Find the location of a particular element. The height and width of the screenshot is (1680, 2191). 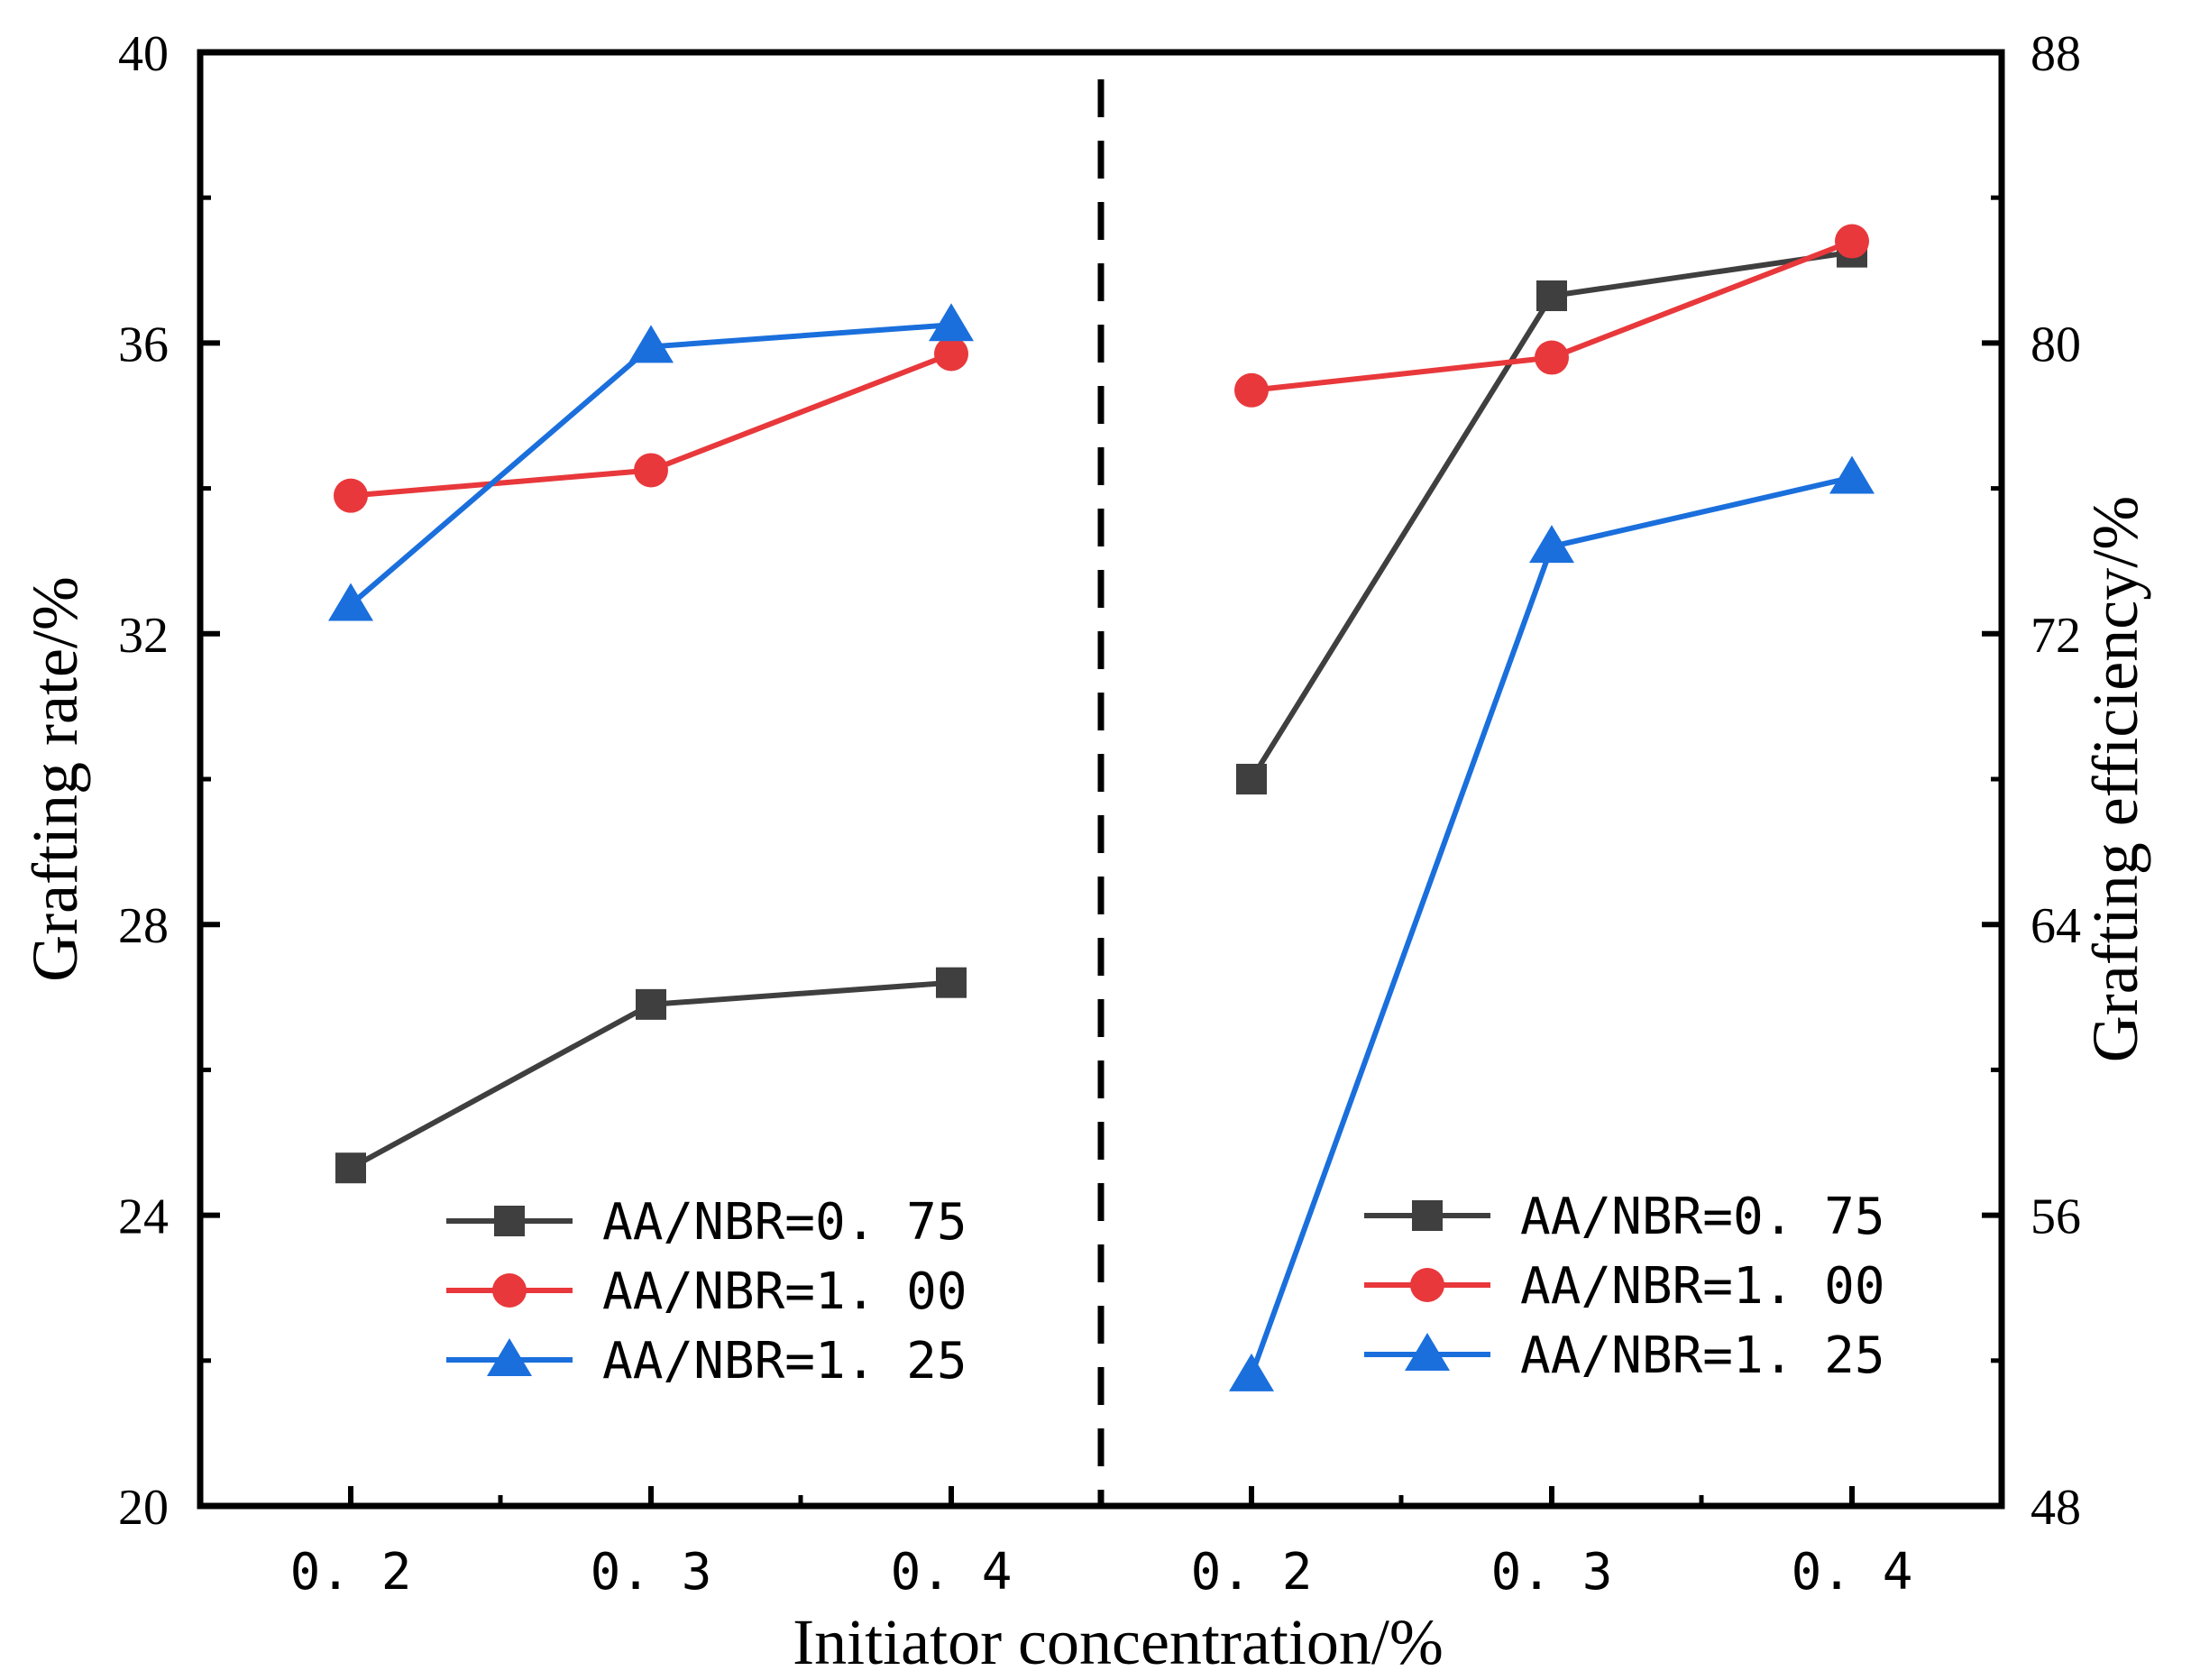

left-y-tick-label: 40 is located at coordinates (144, 54).